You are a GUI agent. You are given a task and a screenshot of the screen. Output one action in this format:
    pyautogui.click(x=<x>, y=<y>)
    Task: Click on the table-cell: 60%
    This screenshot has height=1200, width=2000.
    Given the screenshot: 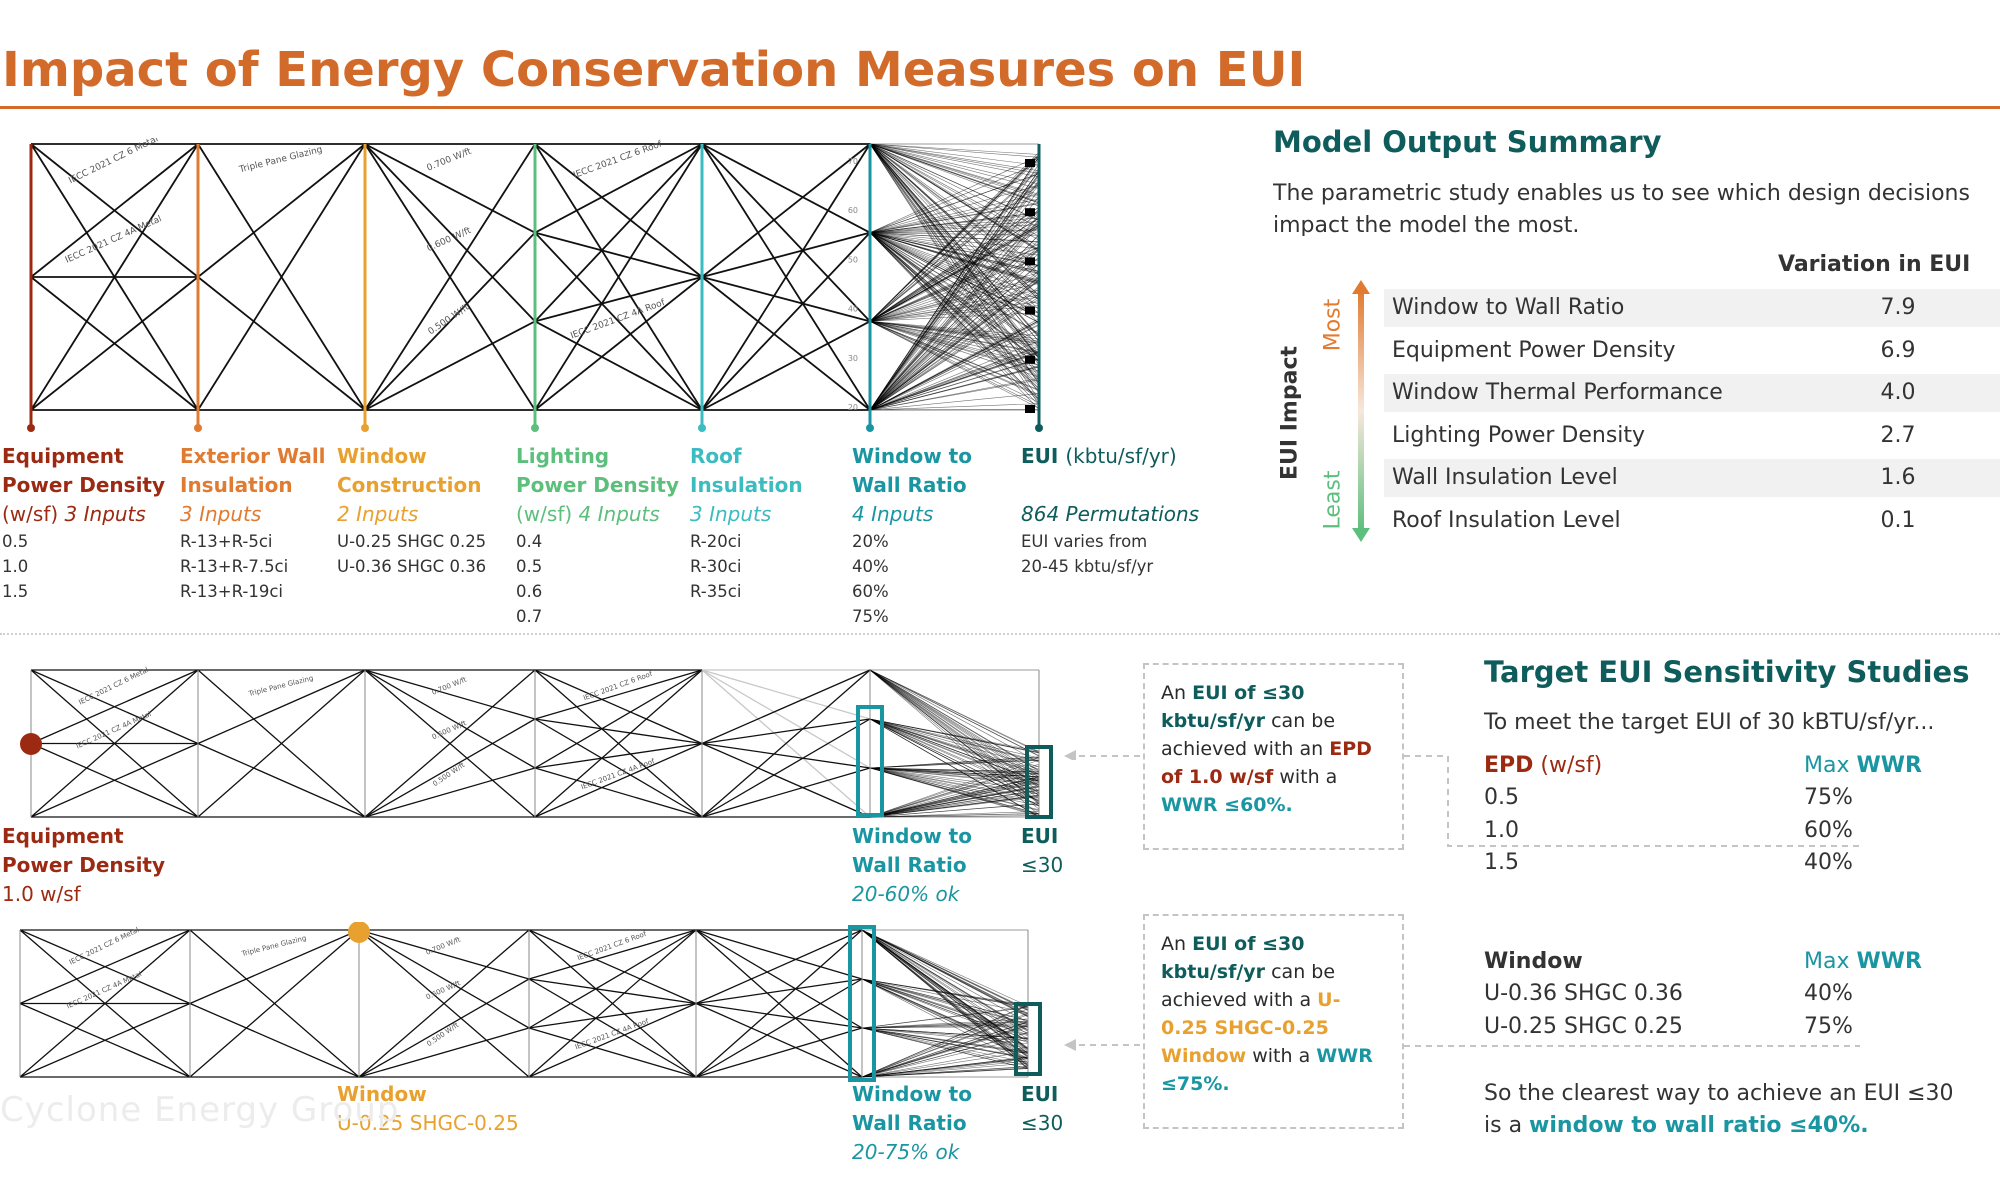 What is the action you would take?
    pyautogui.click(x=1828, y=830)
    